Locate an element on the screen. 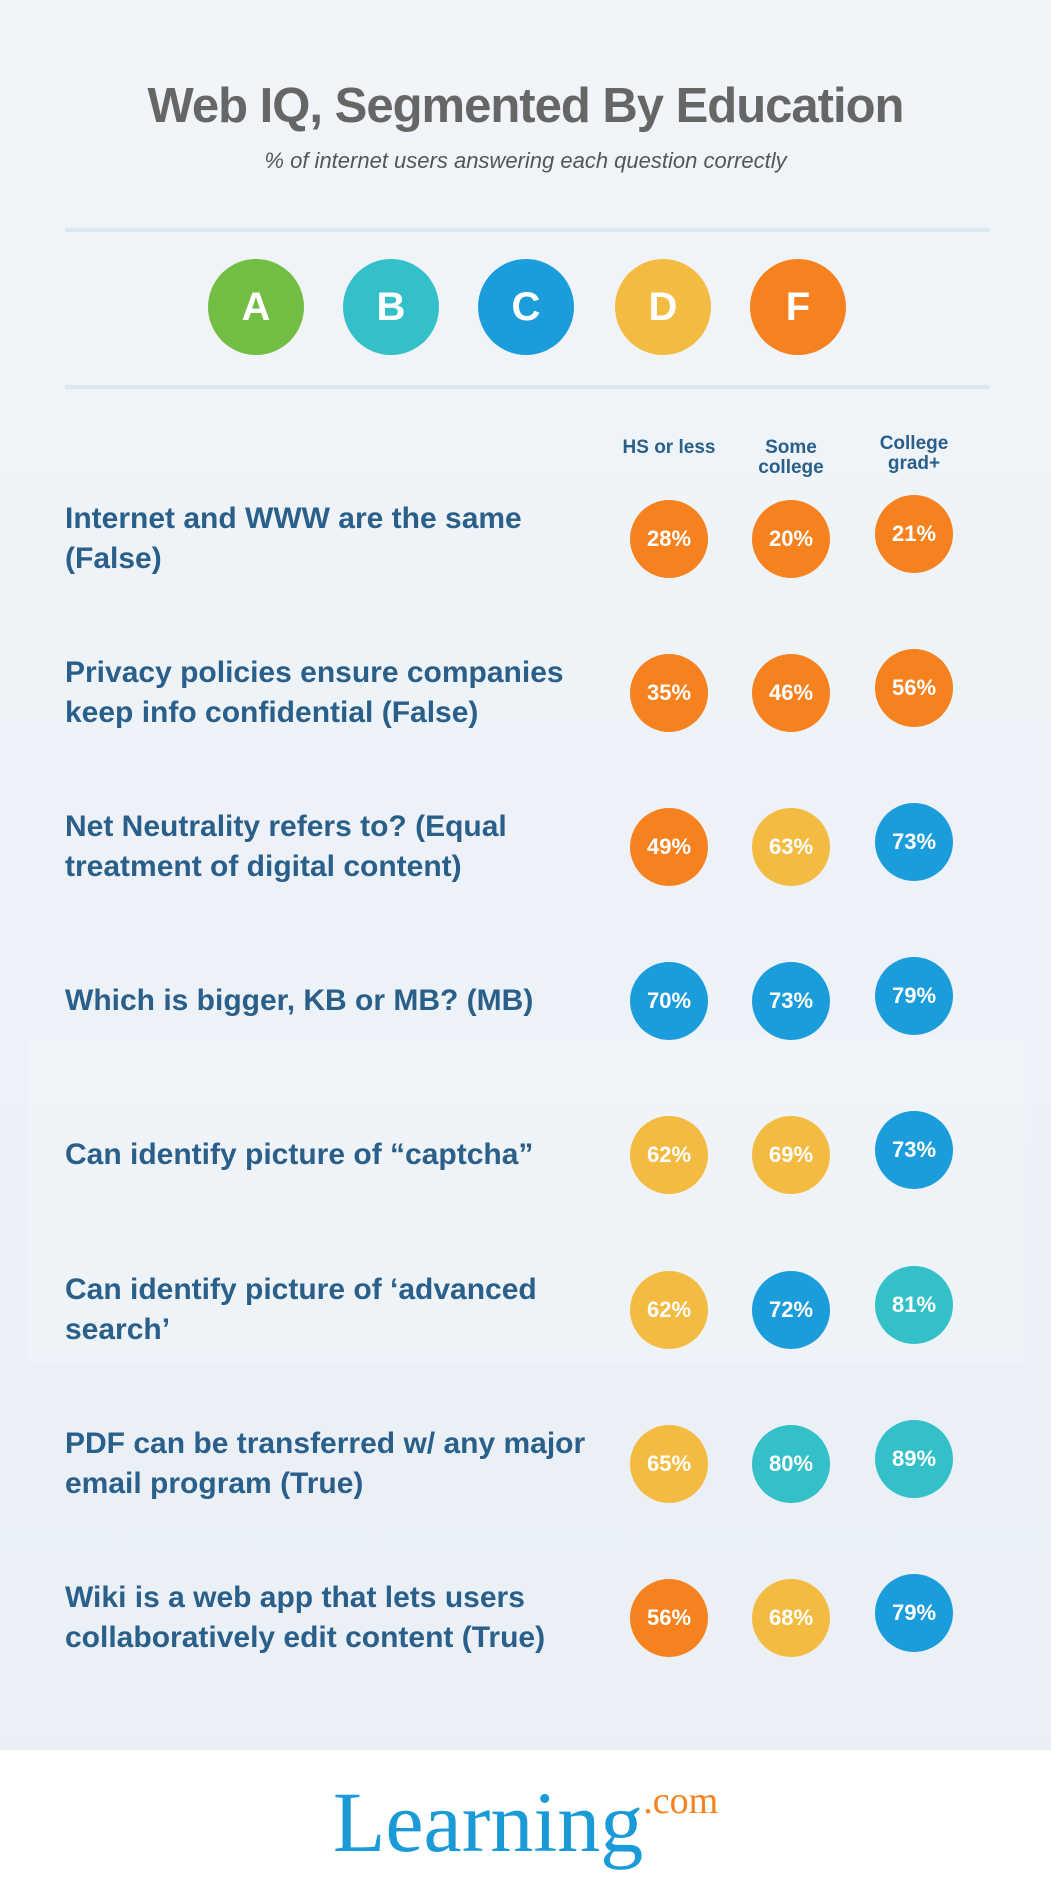  grade-badge: F is located at coordinates (798, 307).